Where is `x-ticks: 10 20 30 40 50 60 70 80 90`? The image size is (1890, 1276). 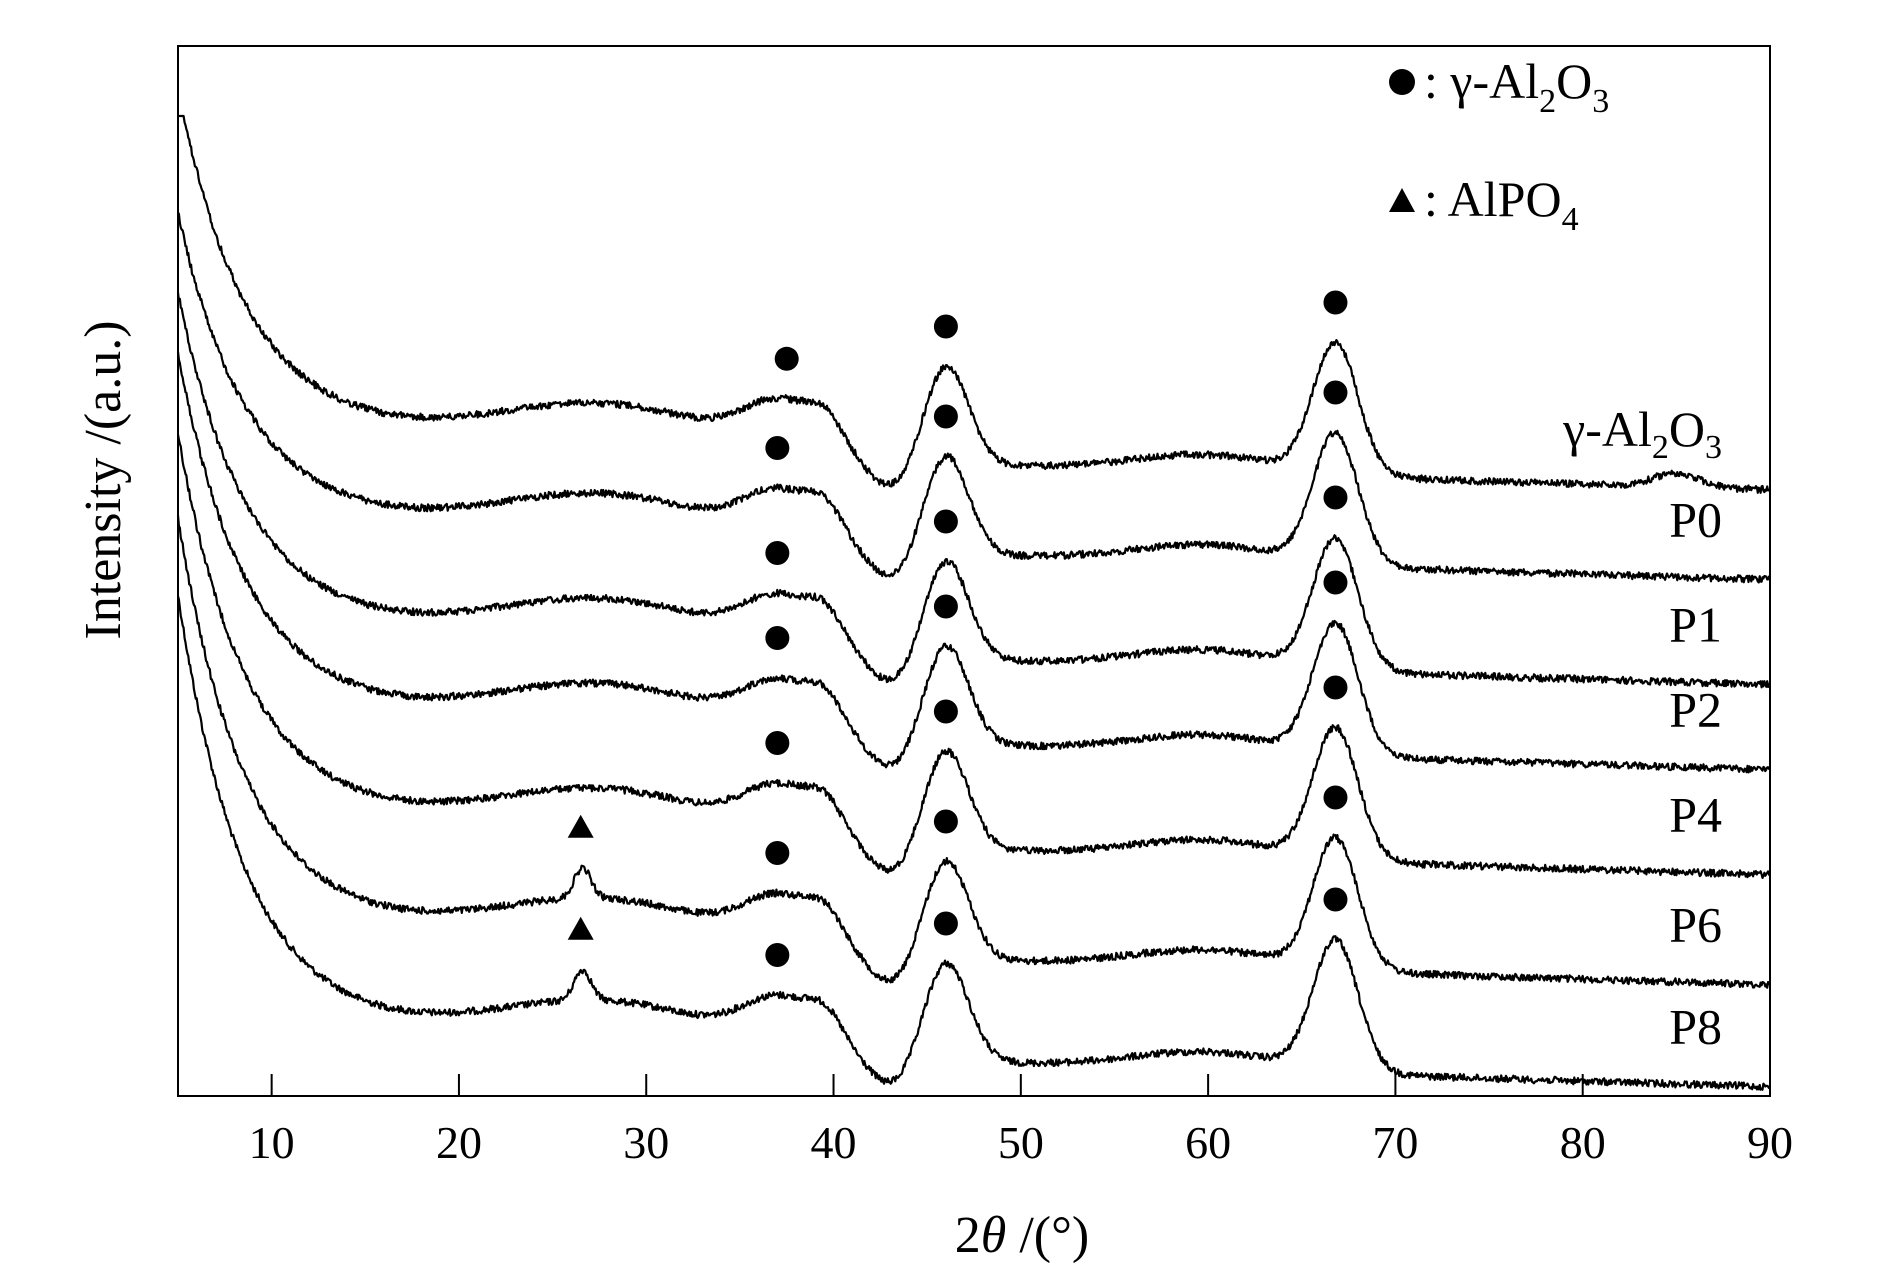 x-ticks: 10 20 30 40 50 60 70 80 90 is located at coordinates (1021, 1121).